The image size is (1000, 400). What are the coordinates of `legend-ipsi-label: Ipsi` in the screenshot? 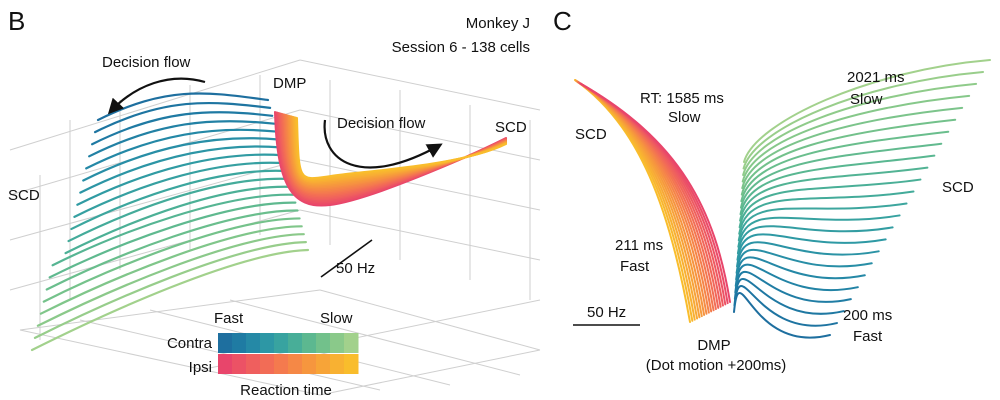 It's located at (200, 367).